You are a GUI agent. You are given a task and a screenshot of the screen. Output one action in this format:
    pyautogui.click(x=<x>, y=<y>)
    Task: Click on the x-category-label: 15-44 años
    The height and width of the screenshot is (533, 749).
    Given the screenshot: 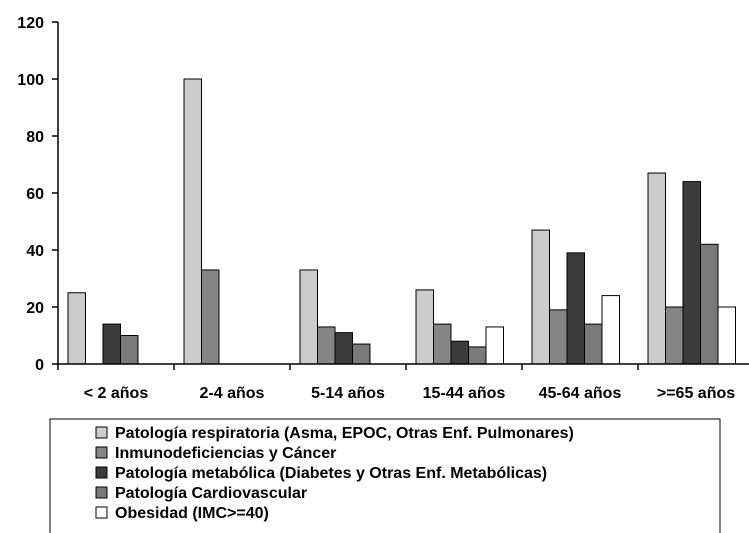 What is the action you would take?
    pyautogui.click(x=464, y=393)
    